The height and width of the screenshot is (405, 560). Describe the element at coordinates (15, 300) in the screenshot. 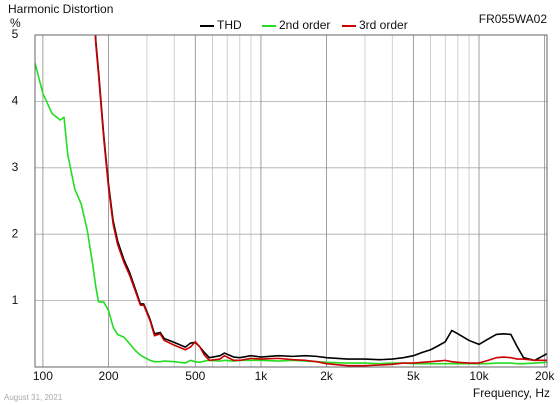

I see `y-tick-label: 1` at that location.